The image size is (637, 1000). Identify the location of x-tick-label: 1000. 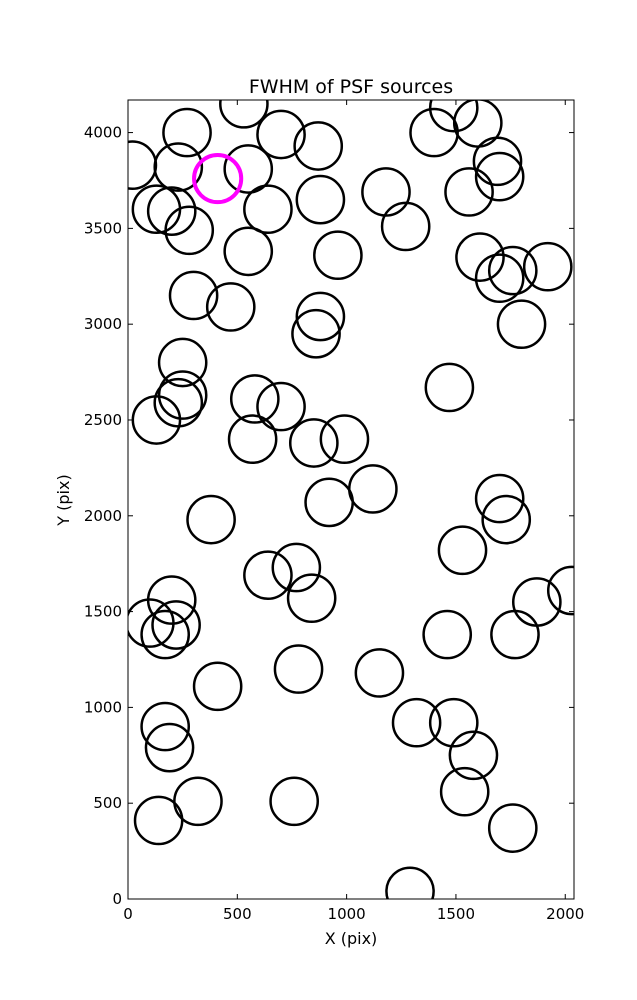
(347, 914).